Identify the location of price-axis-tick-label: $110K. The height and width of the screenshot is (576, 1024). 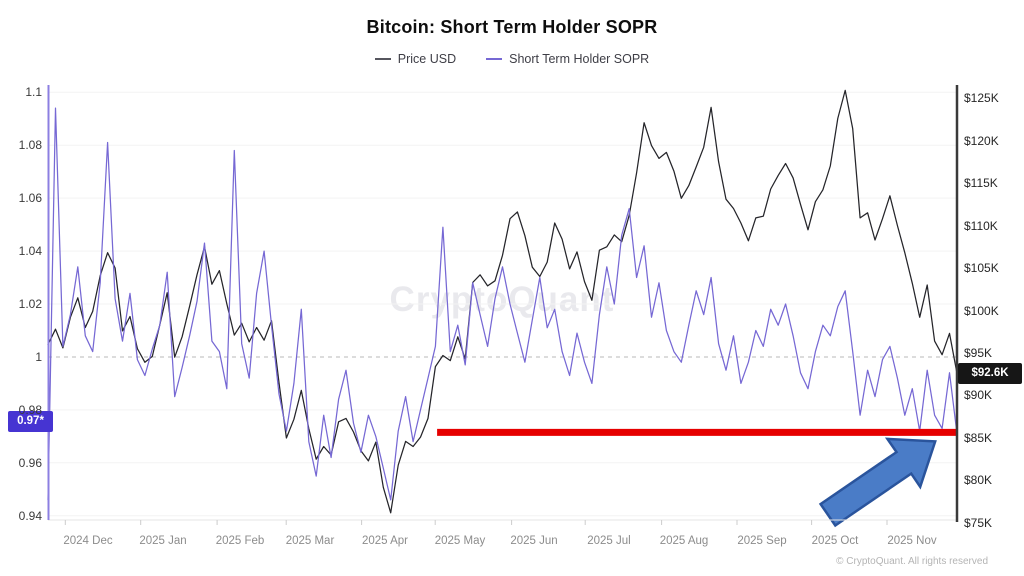
(981, 226).